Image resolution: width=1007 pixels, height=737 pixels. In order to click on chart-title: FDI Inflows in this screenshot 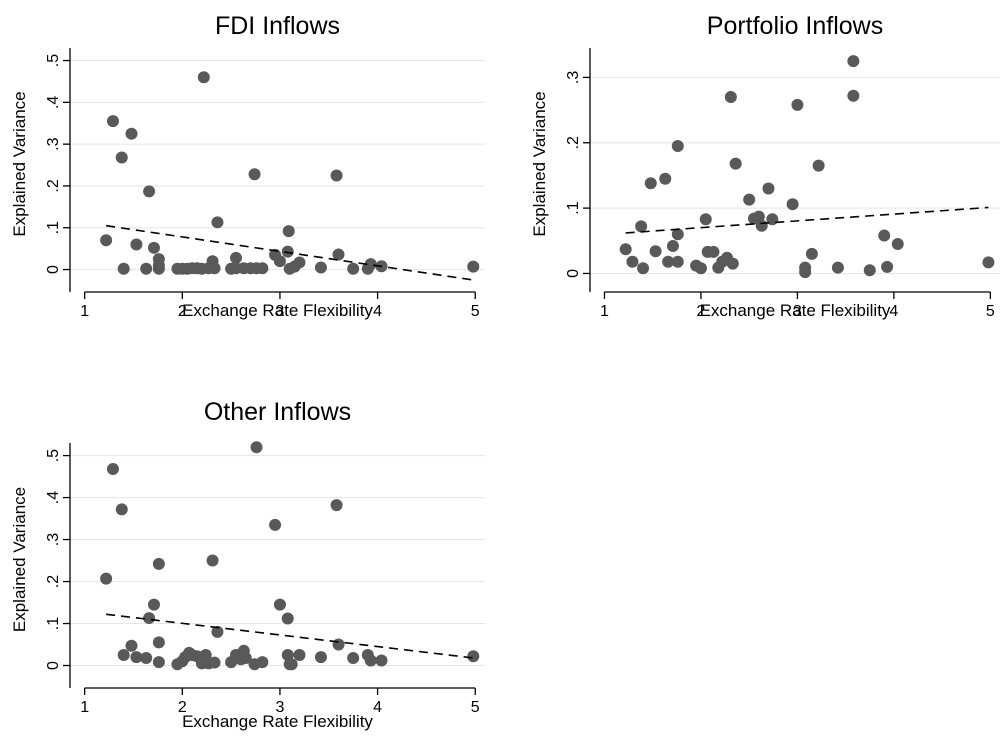, I will do `click(277, 26)`.